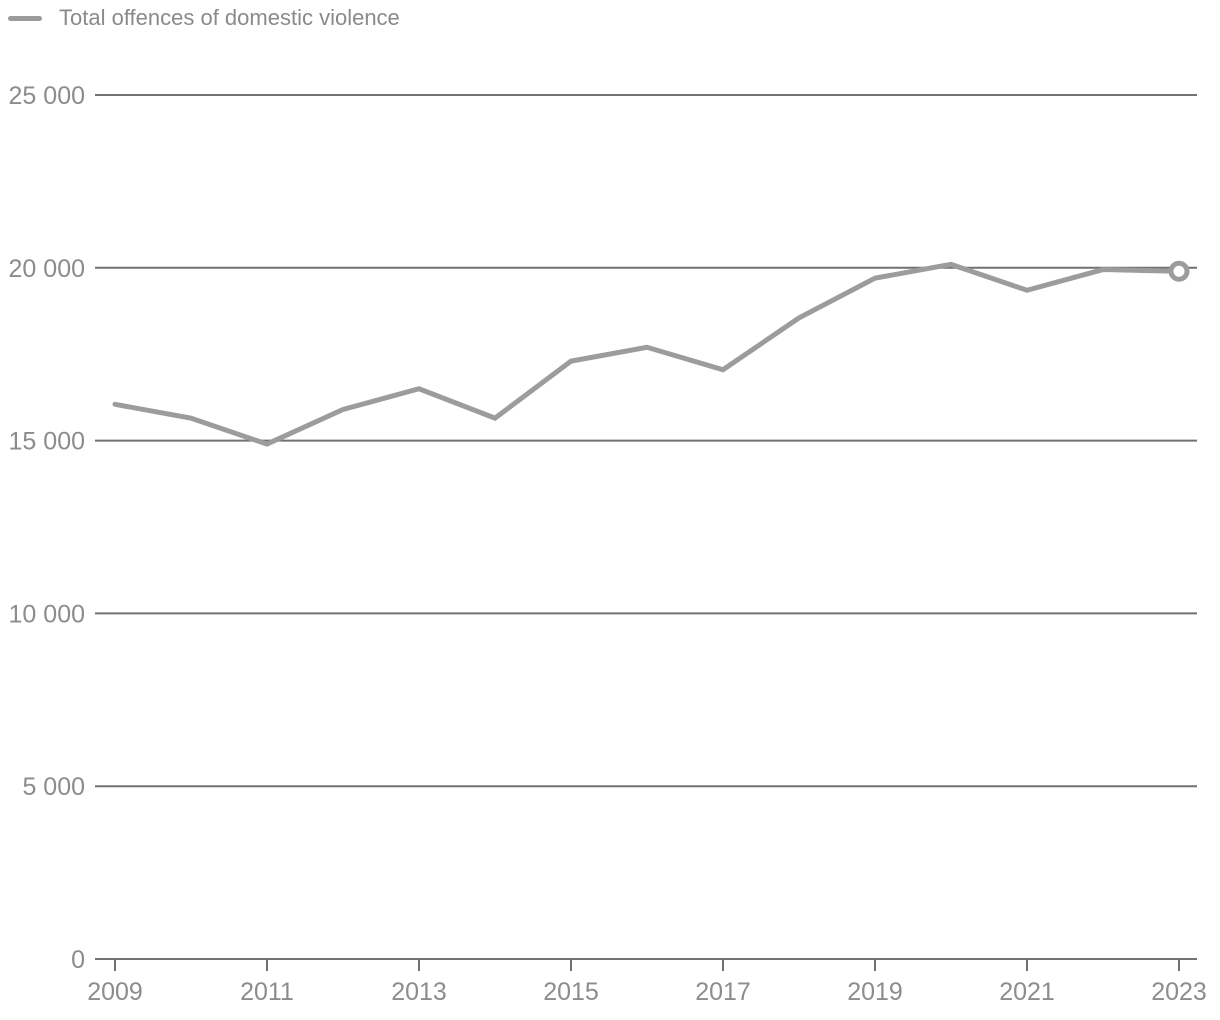 The width and height of the screenshot is (1220, 1020). I want to click on x-tick-label-2013: 2013, so click(419, 992).